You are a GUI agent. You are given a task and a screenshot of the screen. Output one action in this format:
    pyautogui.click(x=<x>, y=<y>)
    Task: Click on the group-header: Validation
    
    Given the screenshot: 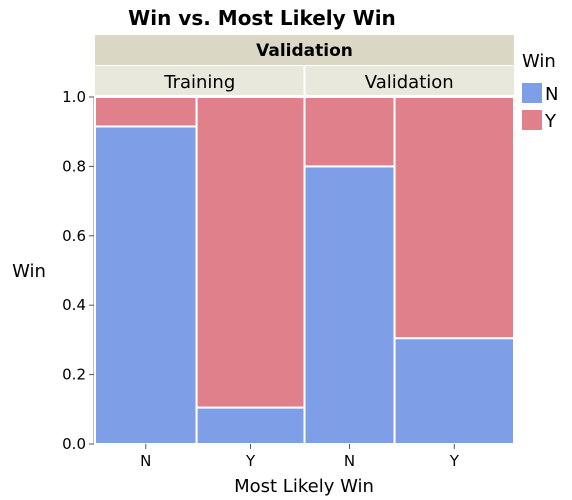 What is the action you would take?
    pyautogui.click(x=304, y=51)
    